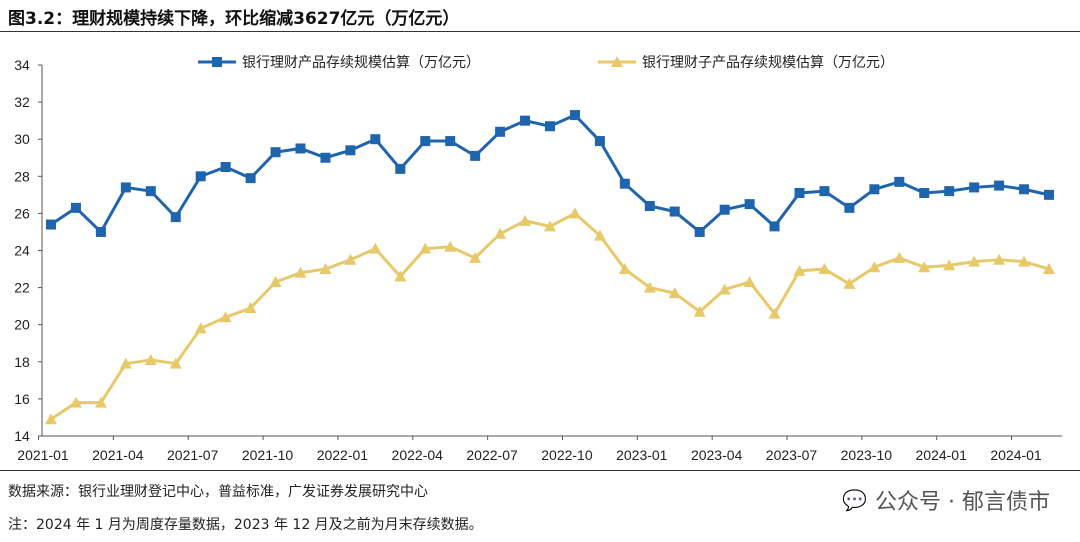 This screenshot has height=542, width=1080. I want to click on y-tick-label: 28, so click(22, 176).